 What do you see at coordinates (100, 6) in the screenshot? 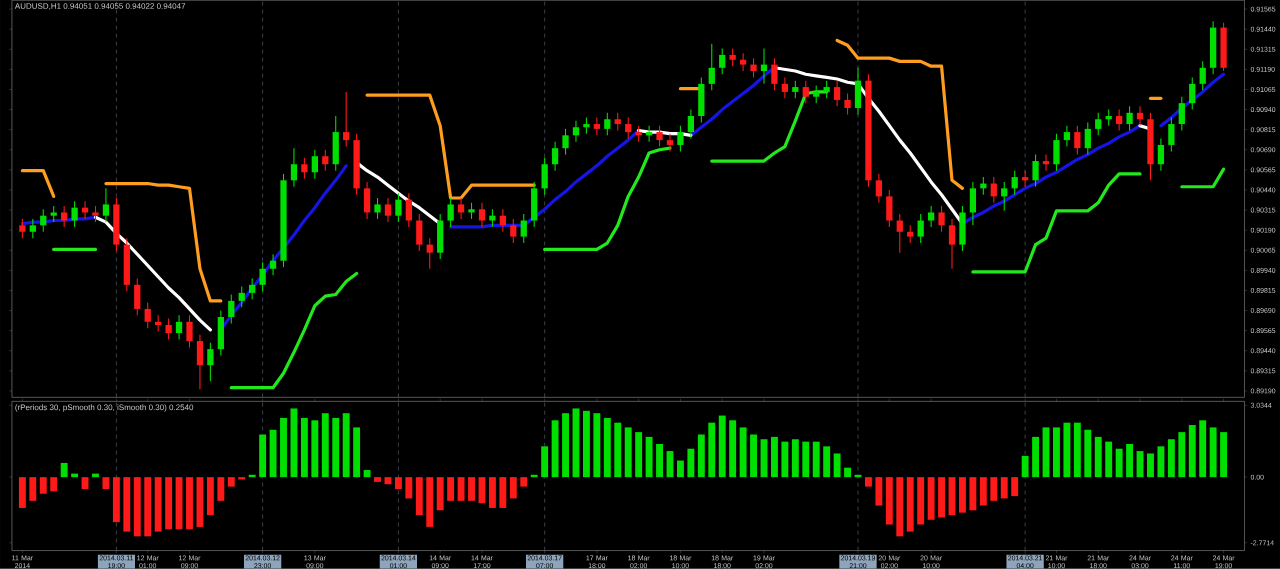
I see `chart-title: AUDUSD,H1 0.94051 0.94055 0.94022 0.94047` at bounding box center [100, 6].